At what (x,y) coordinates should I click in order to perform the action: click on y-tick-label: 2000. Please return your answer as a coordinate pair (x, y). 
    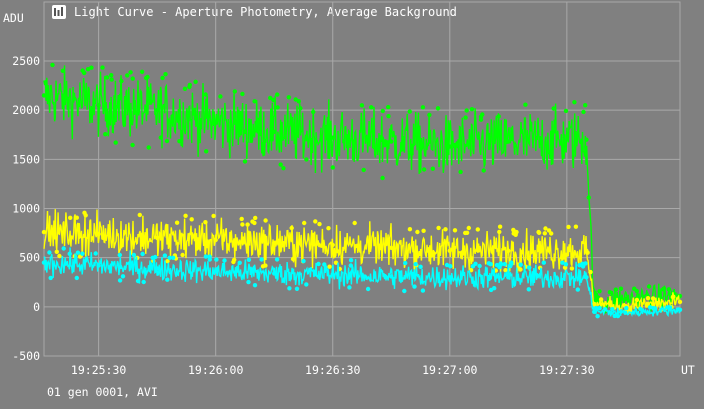
    Looking at the image, I should click on (26, 110).